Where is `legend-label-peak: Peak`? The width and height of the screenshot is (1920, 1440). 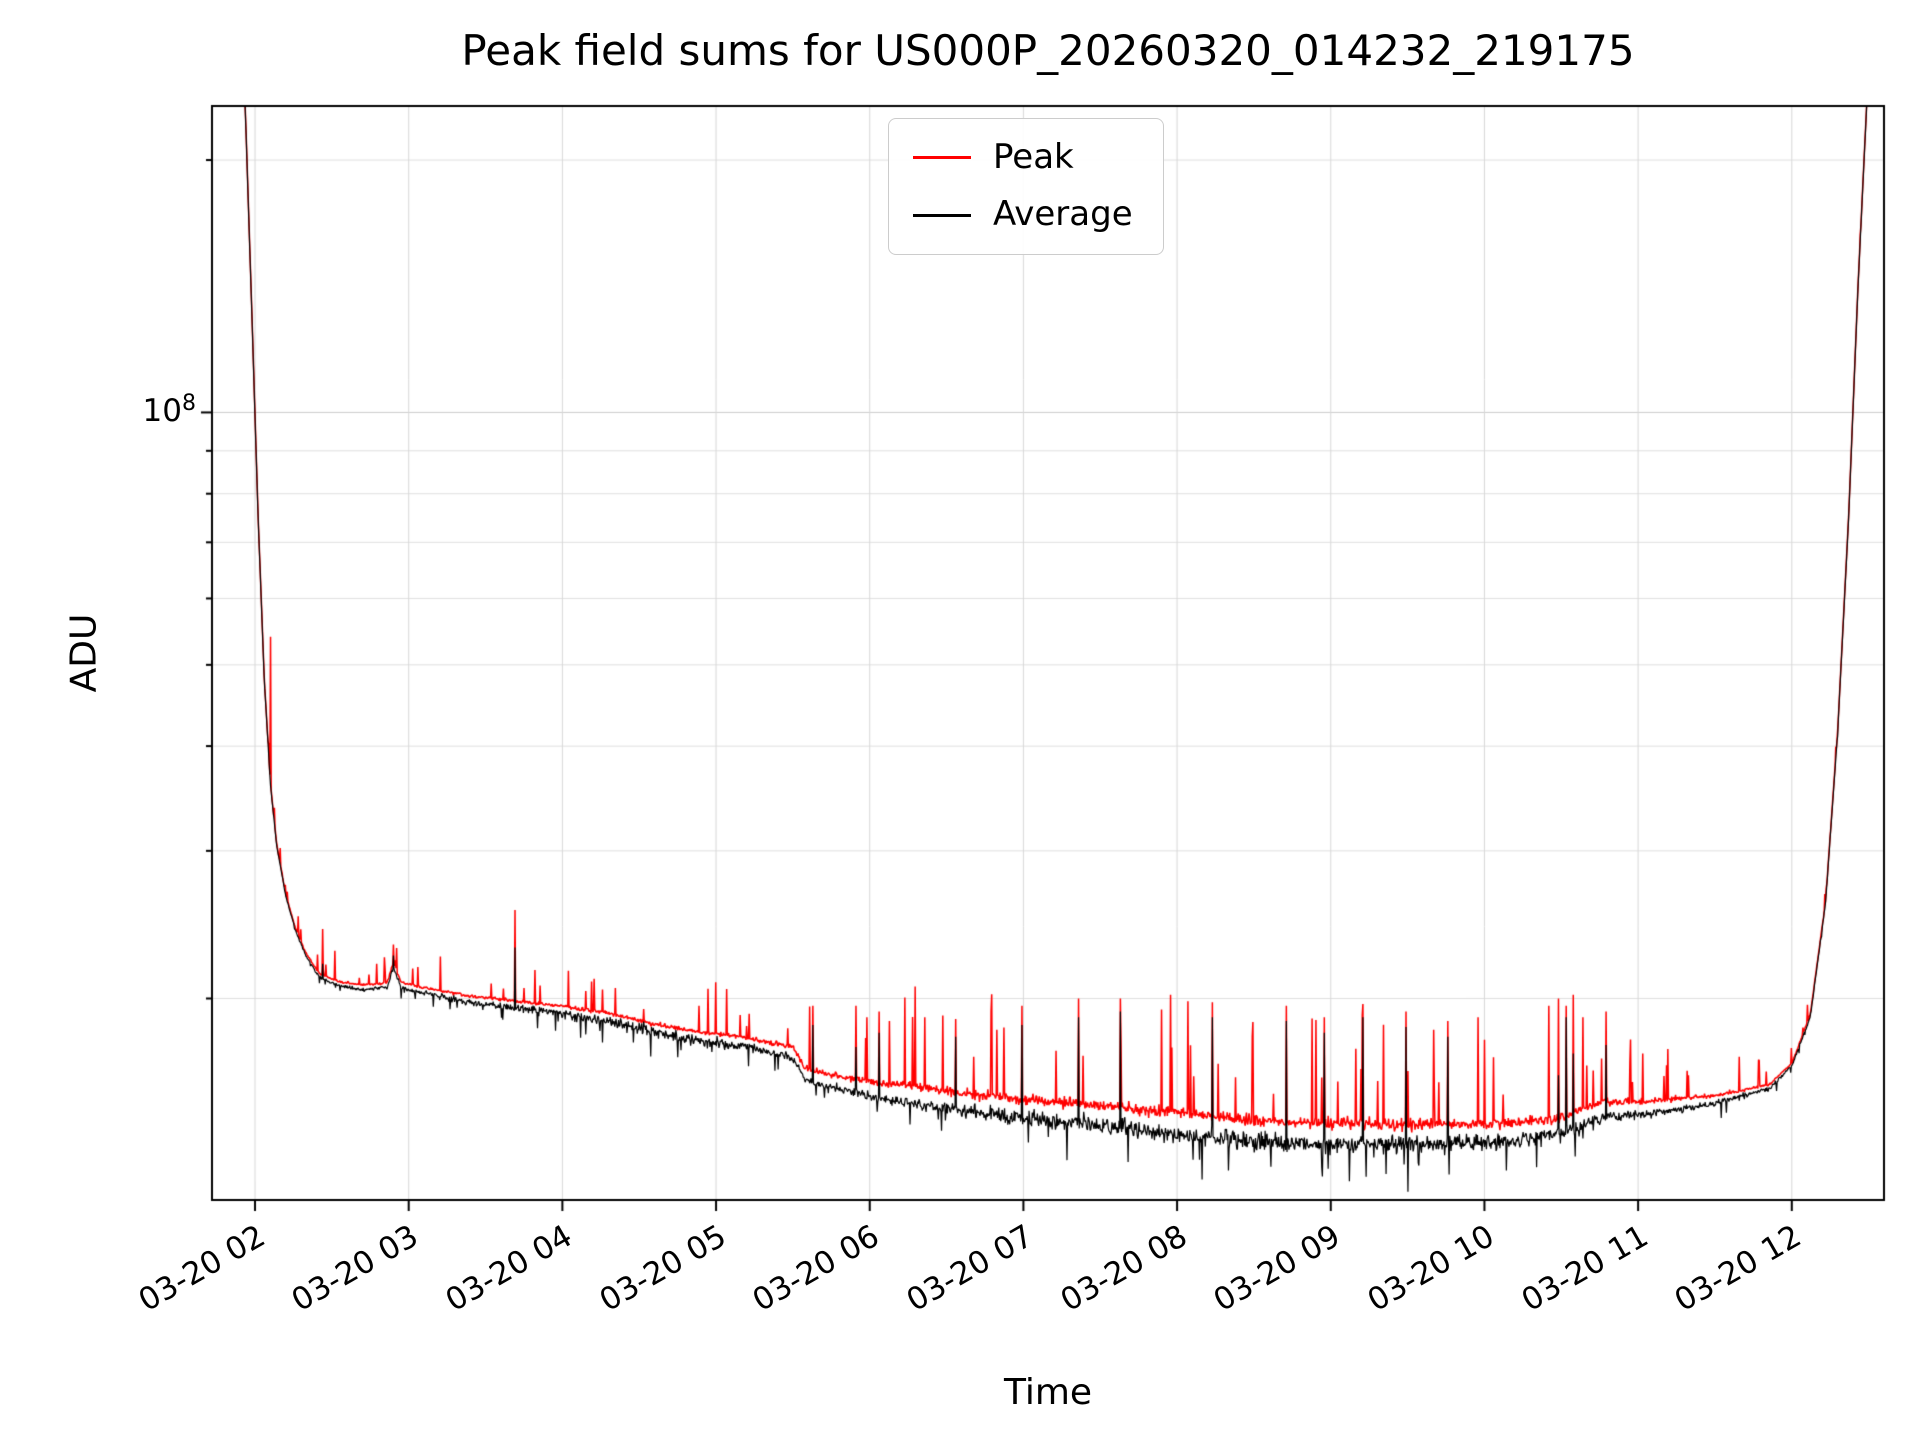 legend-label-peak: Peak is located at coordinates (1033, 157).